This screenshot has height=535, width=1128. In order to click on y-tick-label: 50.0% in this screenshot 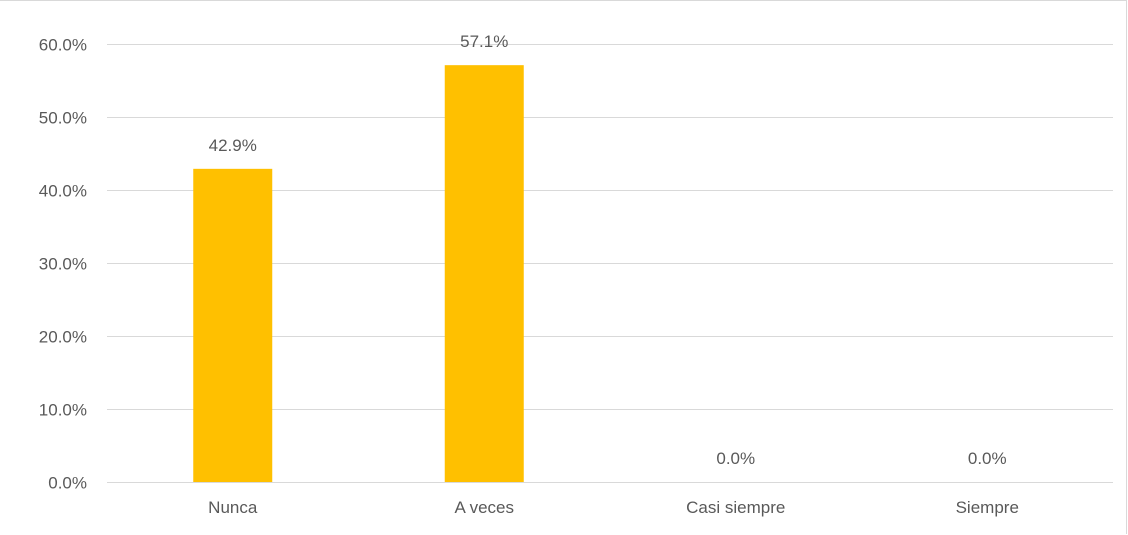, I will do `click(63, 118)`.